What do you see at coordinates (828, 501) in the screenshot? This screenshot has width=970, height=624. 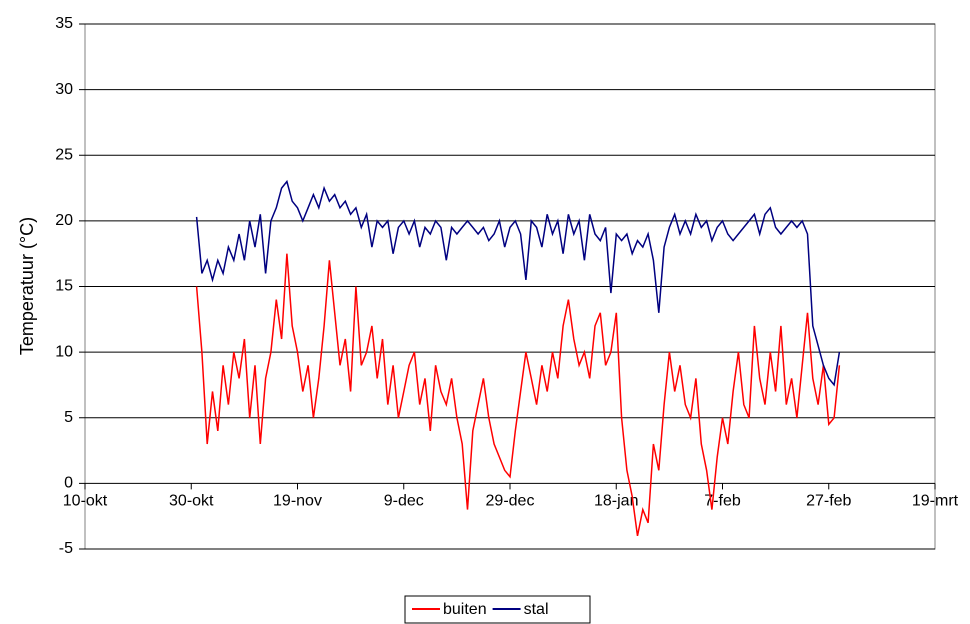 I see `x-tick-label: 27-feb` at bounding box center [828, 501].